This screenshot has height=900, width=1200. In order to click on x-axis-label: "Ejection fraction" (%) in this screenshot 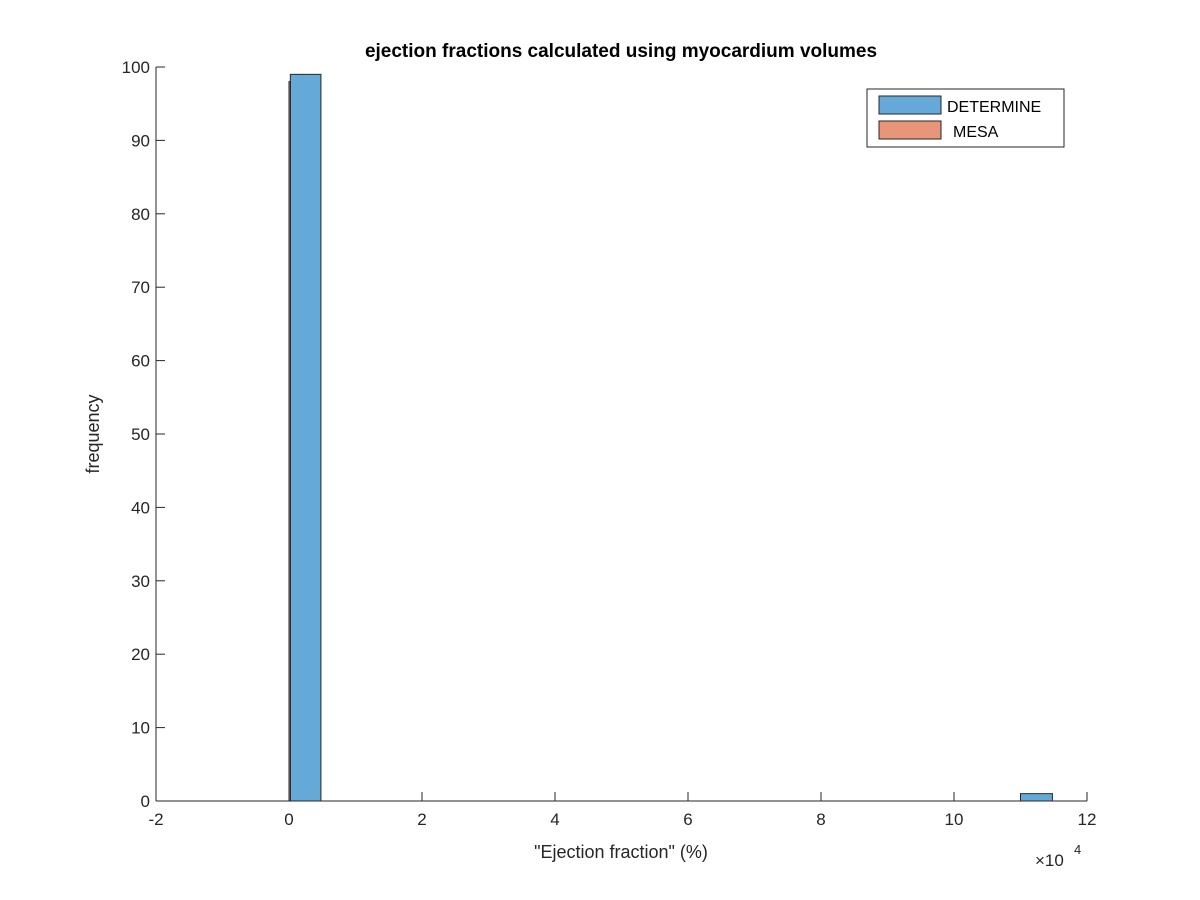, I will do `click(621, 852)`.